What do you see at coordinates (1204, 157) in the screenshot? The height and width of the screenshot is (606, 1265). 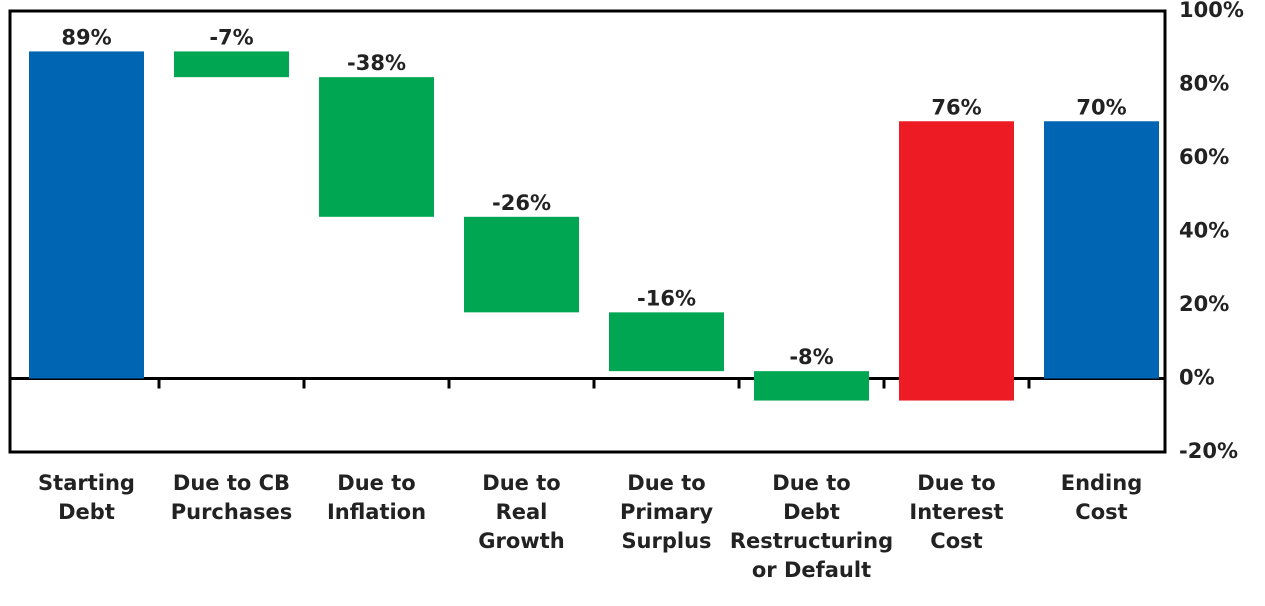 I see `y-tick-label: 60%` at bounding box center [1204, 157].